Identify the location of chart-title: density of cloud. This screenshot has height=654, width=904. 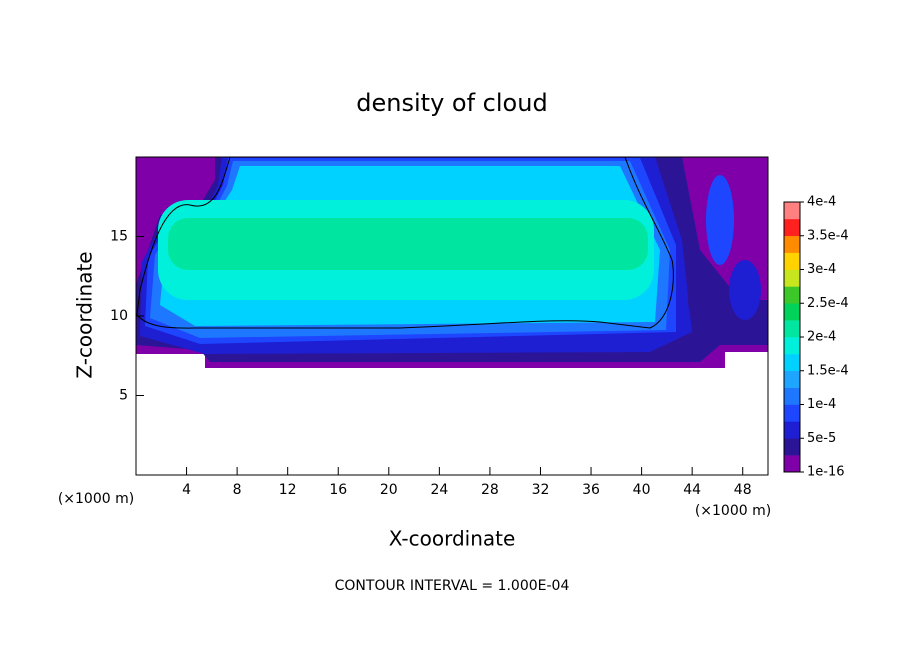
(451, 103).